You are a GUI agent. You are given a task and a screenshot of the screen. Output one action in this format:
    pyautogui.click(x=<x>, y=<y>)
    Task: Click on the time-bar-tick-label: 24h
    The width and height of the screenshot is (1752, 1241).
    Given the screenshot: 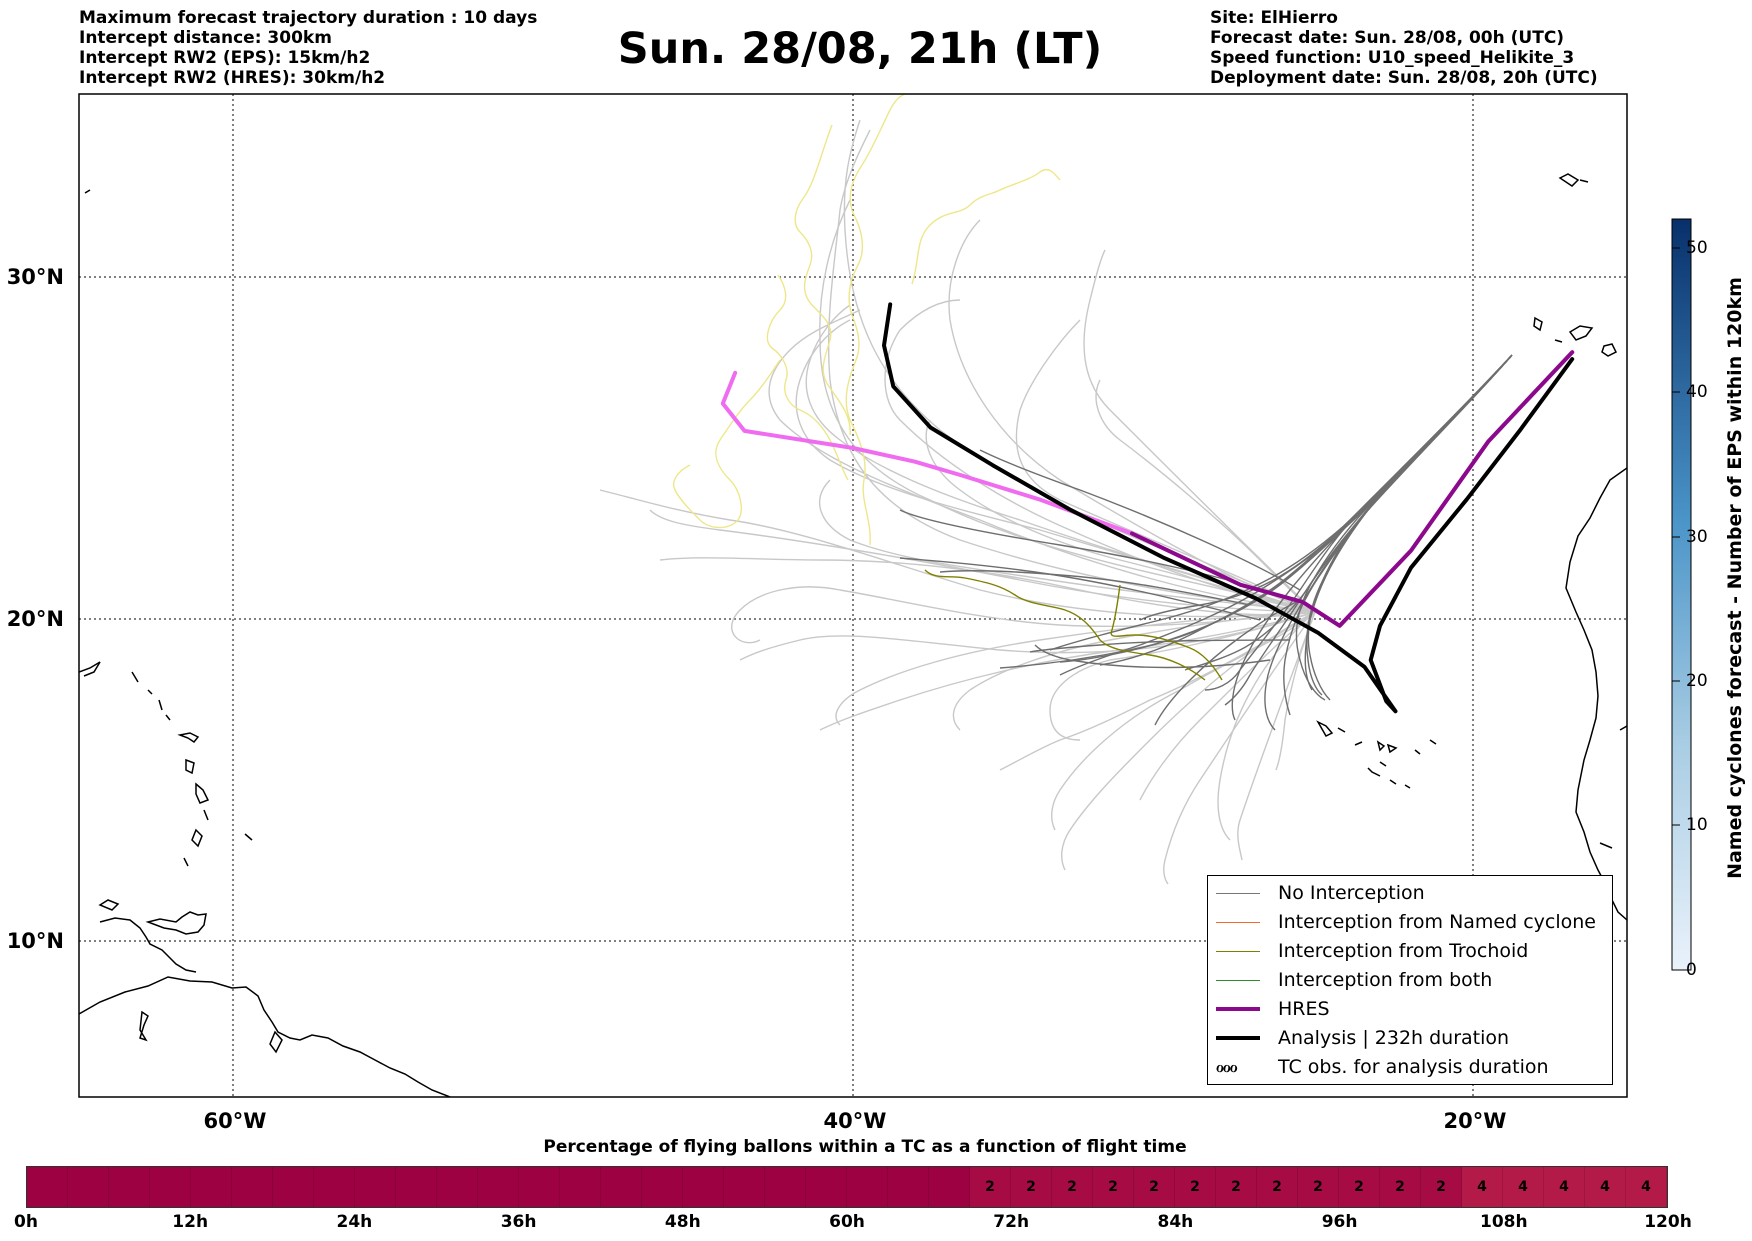 What is the action you would take?
    pyautogui.click(x=354, y=1222)
    